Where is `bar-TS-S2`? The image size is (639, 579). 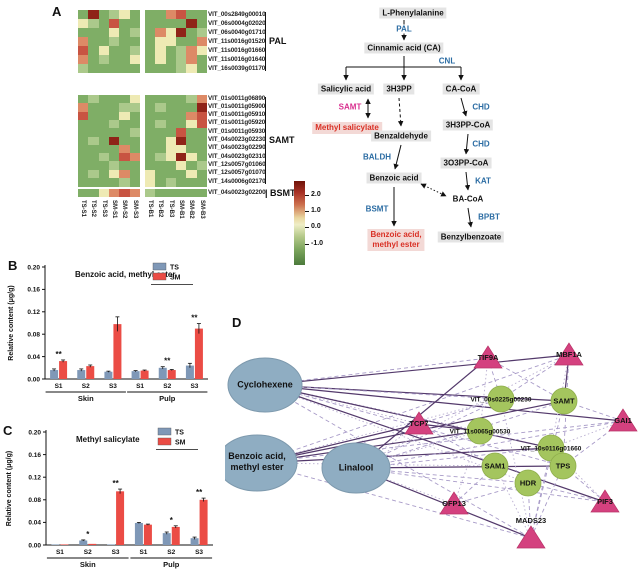
bar-TS-S2 is located at coordinates (162, 373).